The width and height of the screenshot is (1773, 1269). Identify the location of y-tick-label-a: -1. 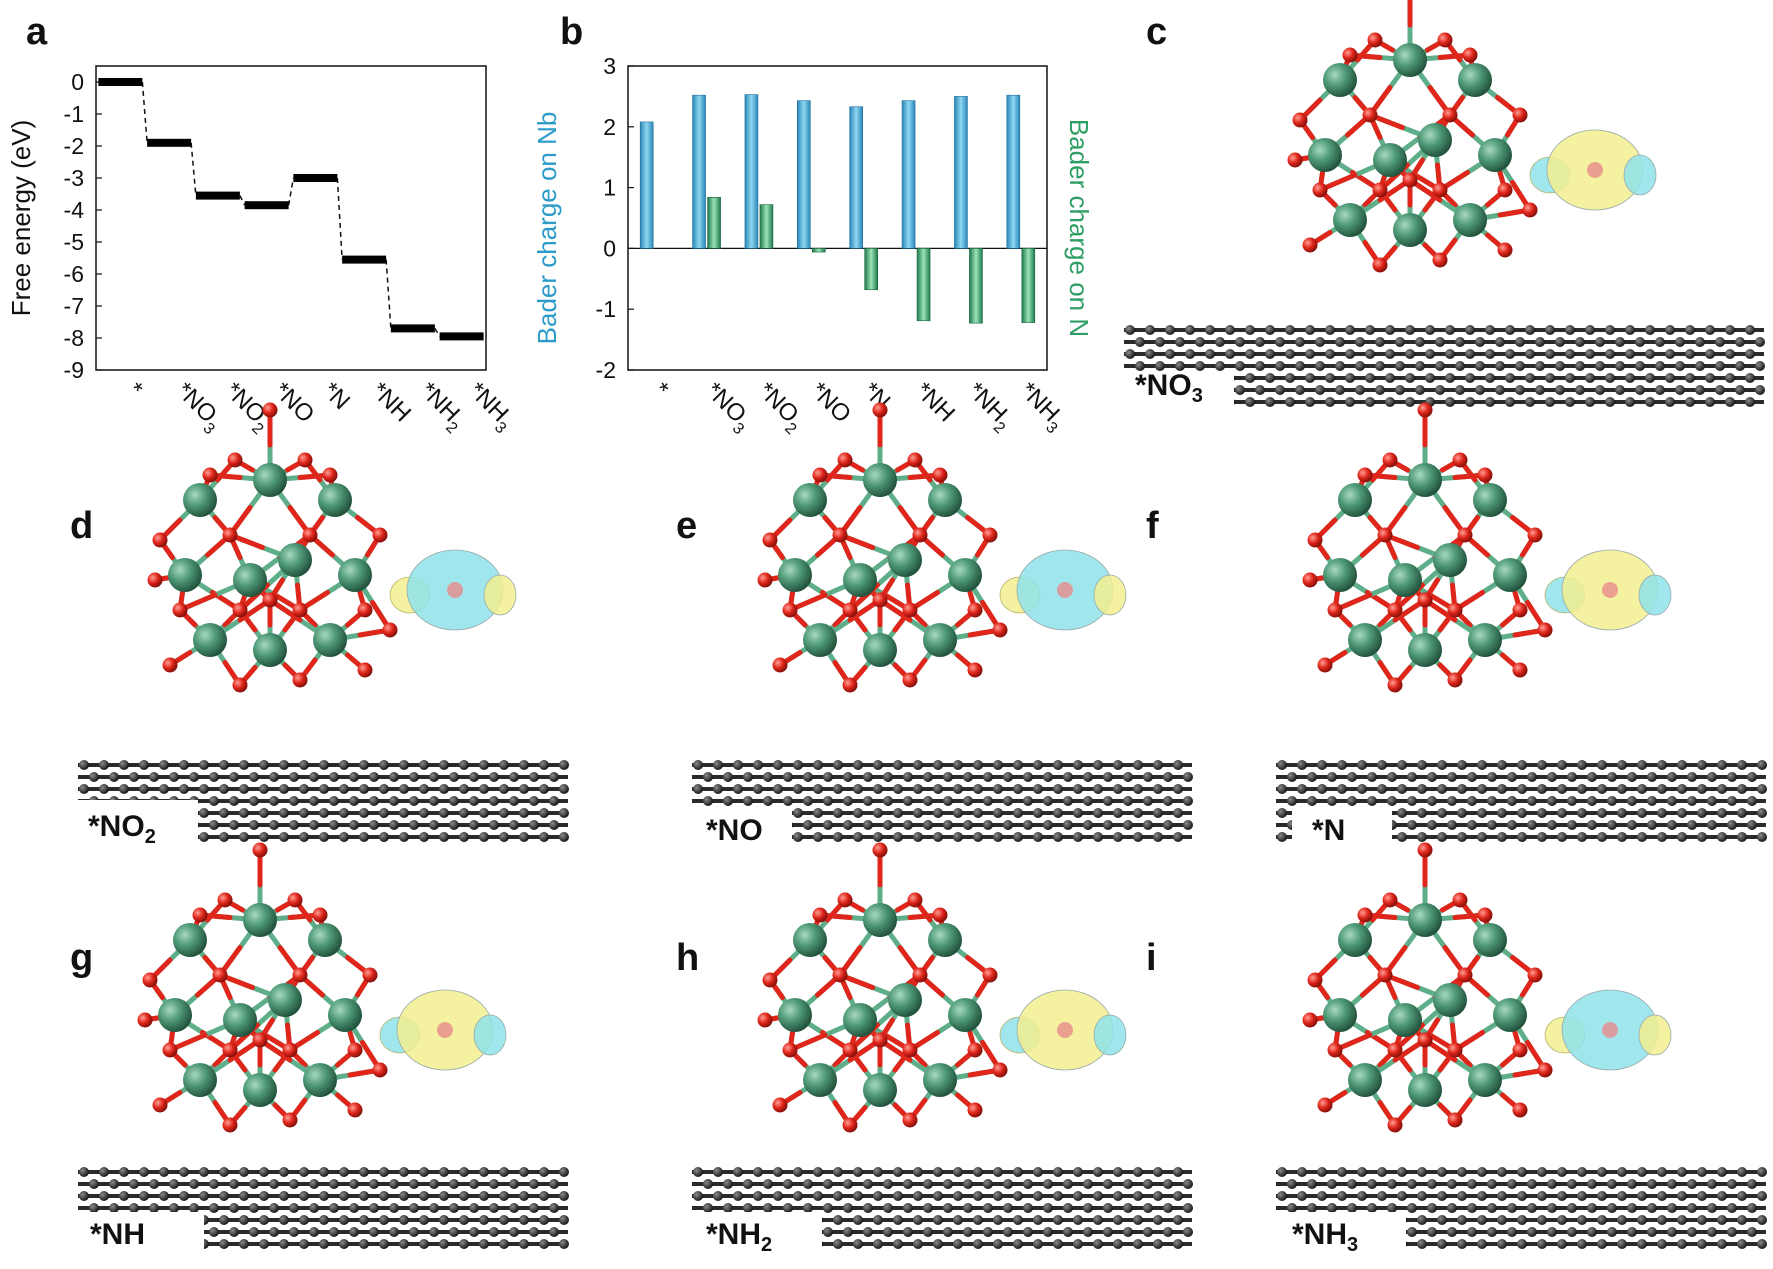
(74, 114).